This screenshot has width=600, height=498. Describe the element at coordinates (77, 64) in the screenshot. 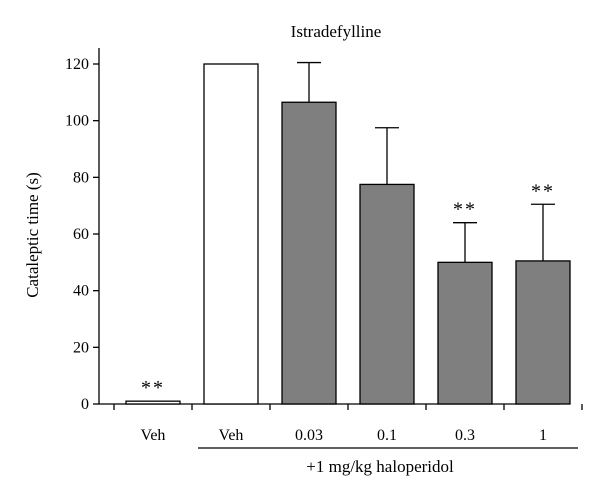

I see `y-tick-label: 120` at that location.